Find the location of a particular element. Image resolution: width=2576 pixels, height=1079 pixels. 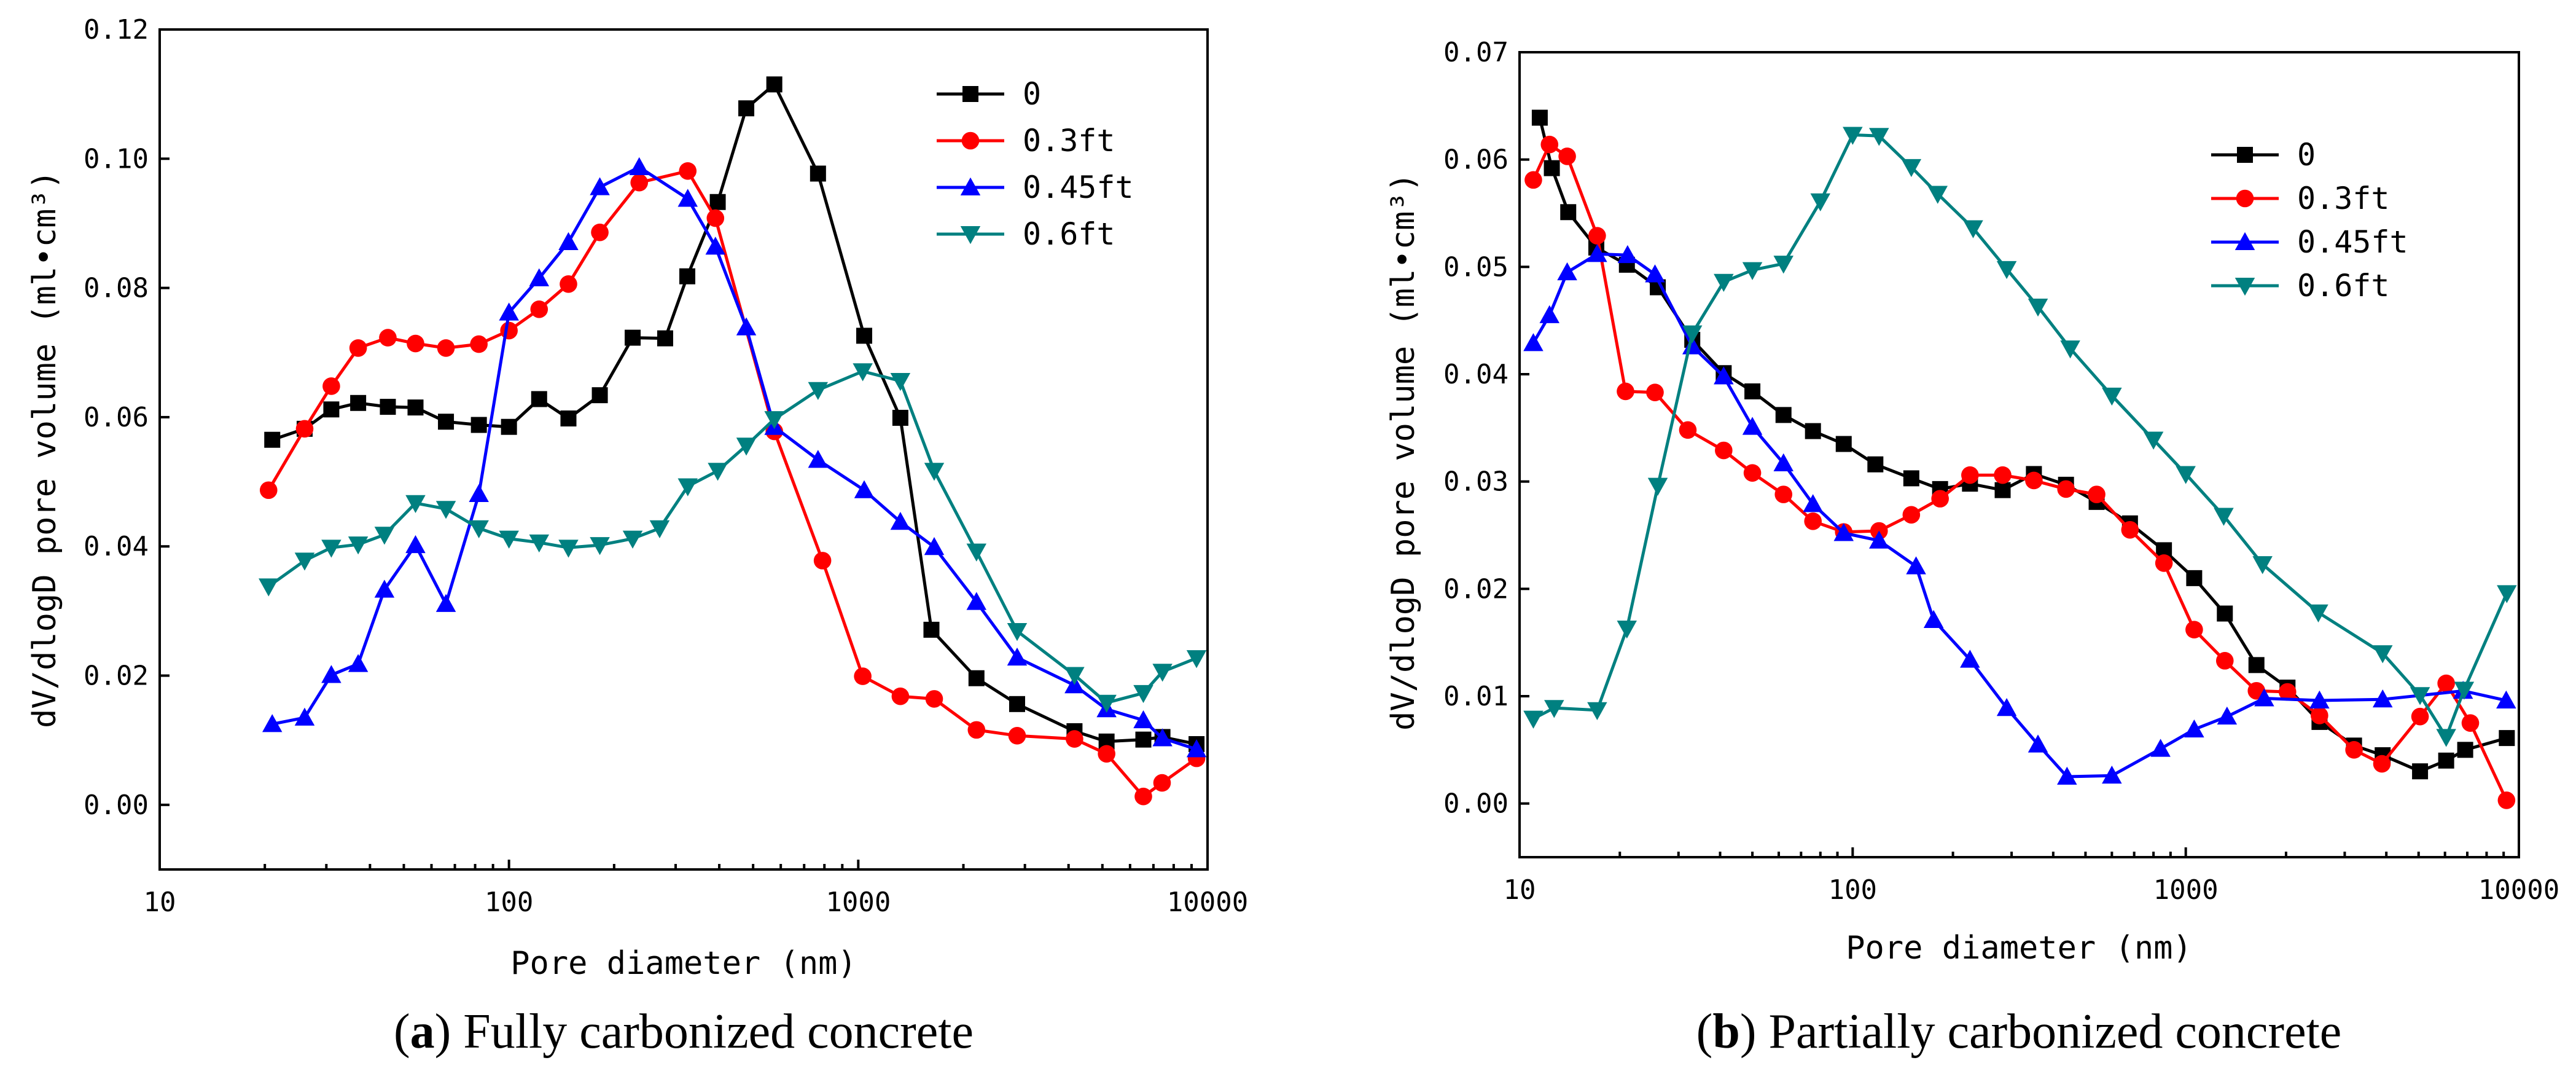

panel-letter: a is located at coordinates (422, 1032).